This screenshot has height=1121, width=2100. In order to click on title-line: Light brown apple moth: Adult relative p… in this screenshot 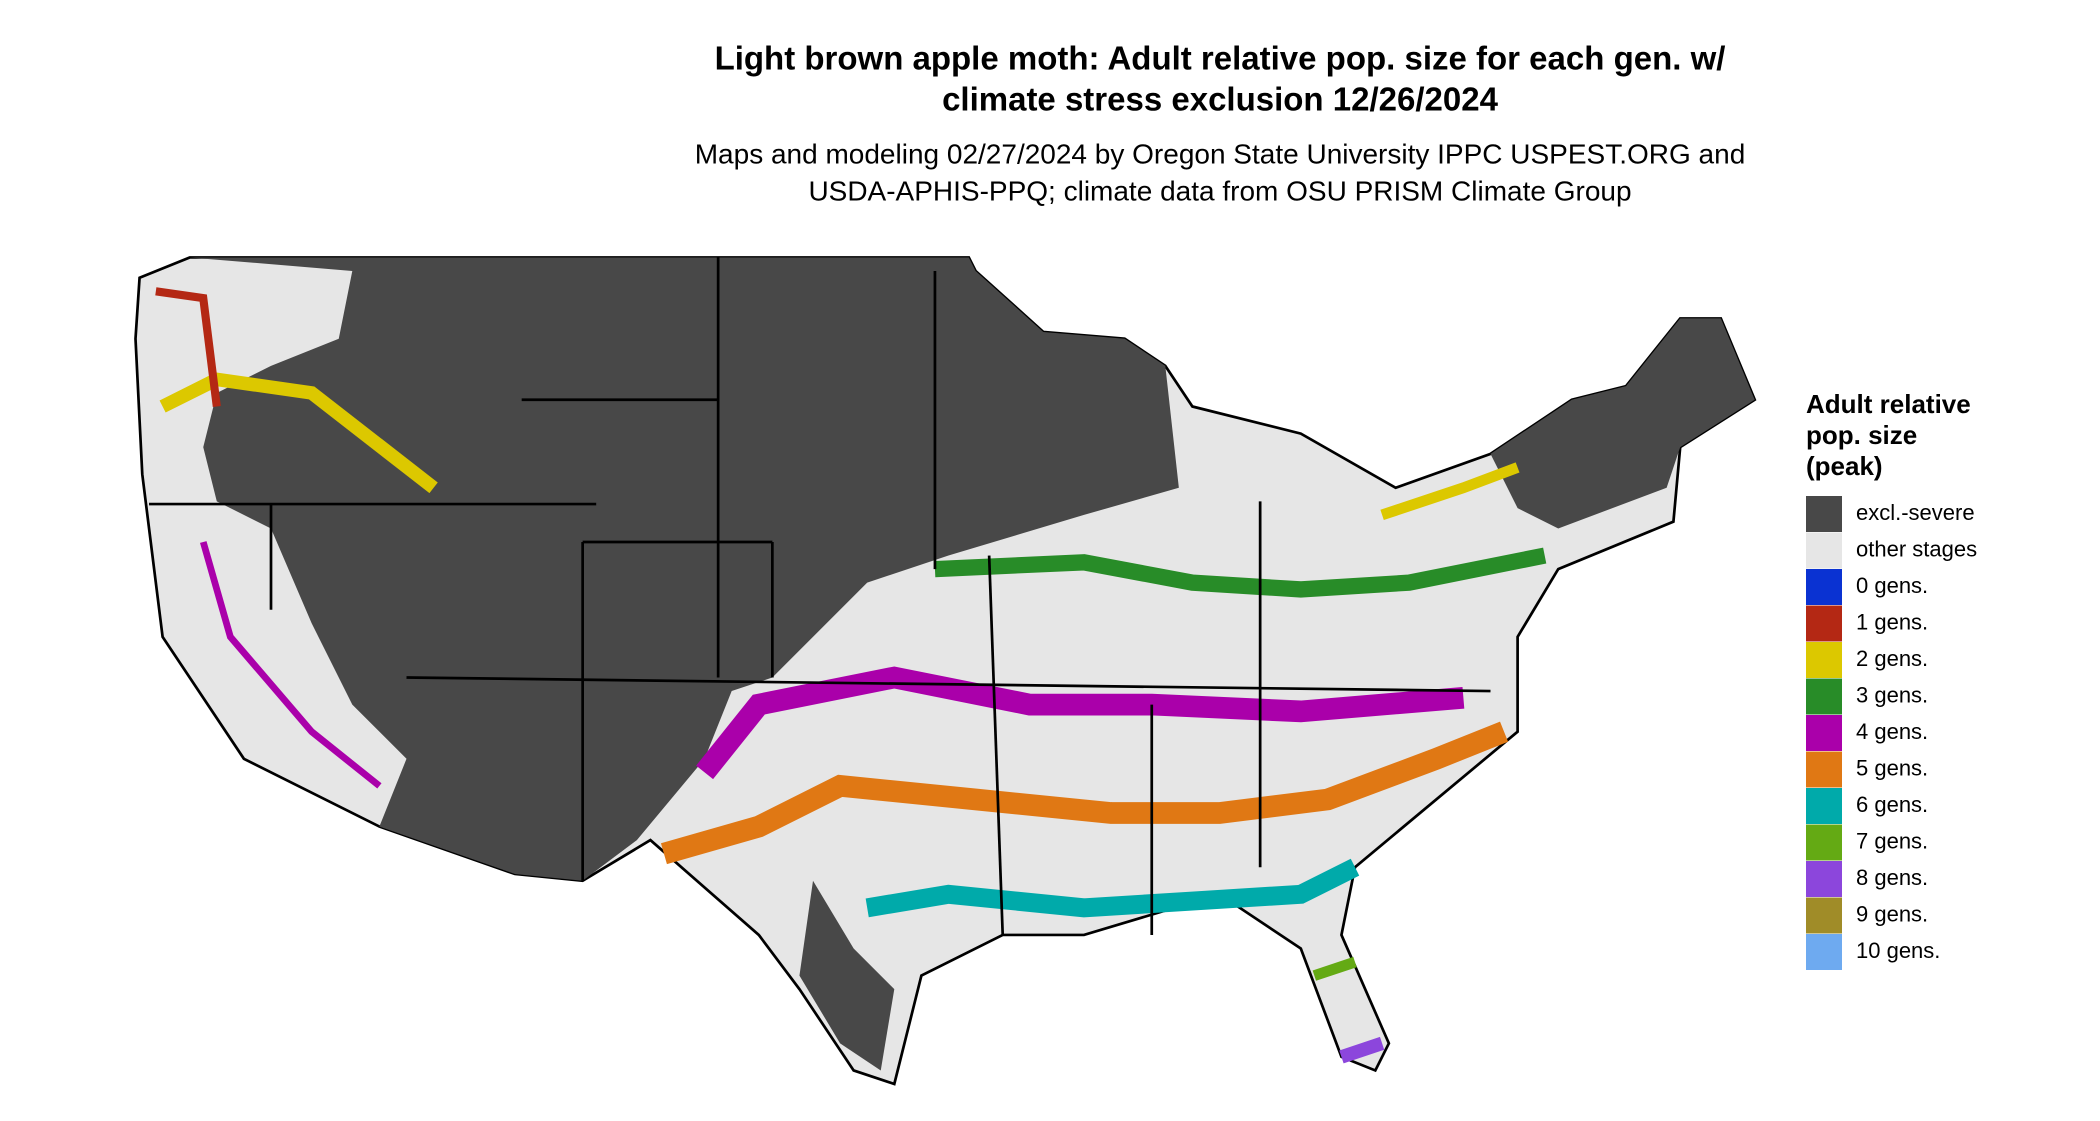, I will do `click(1220, 58)`.